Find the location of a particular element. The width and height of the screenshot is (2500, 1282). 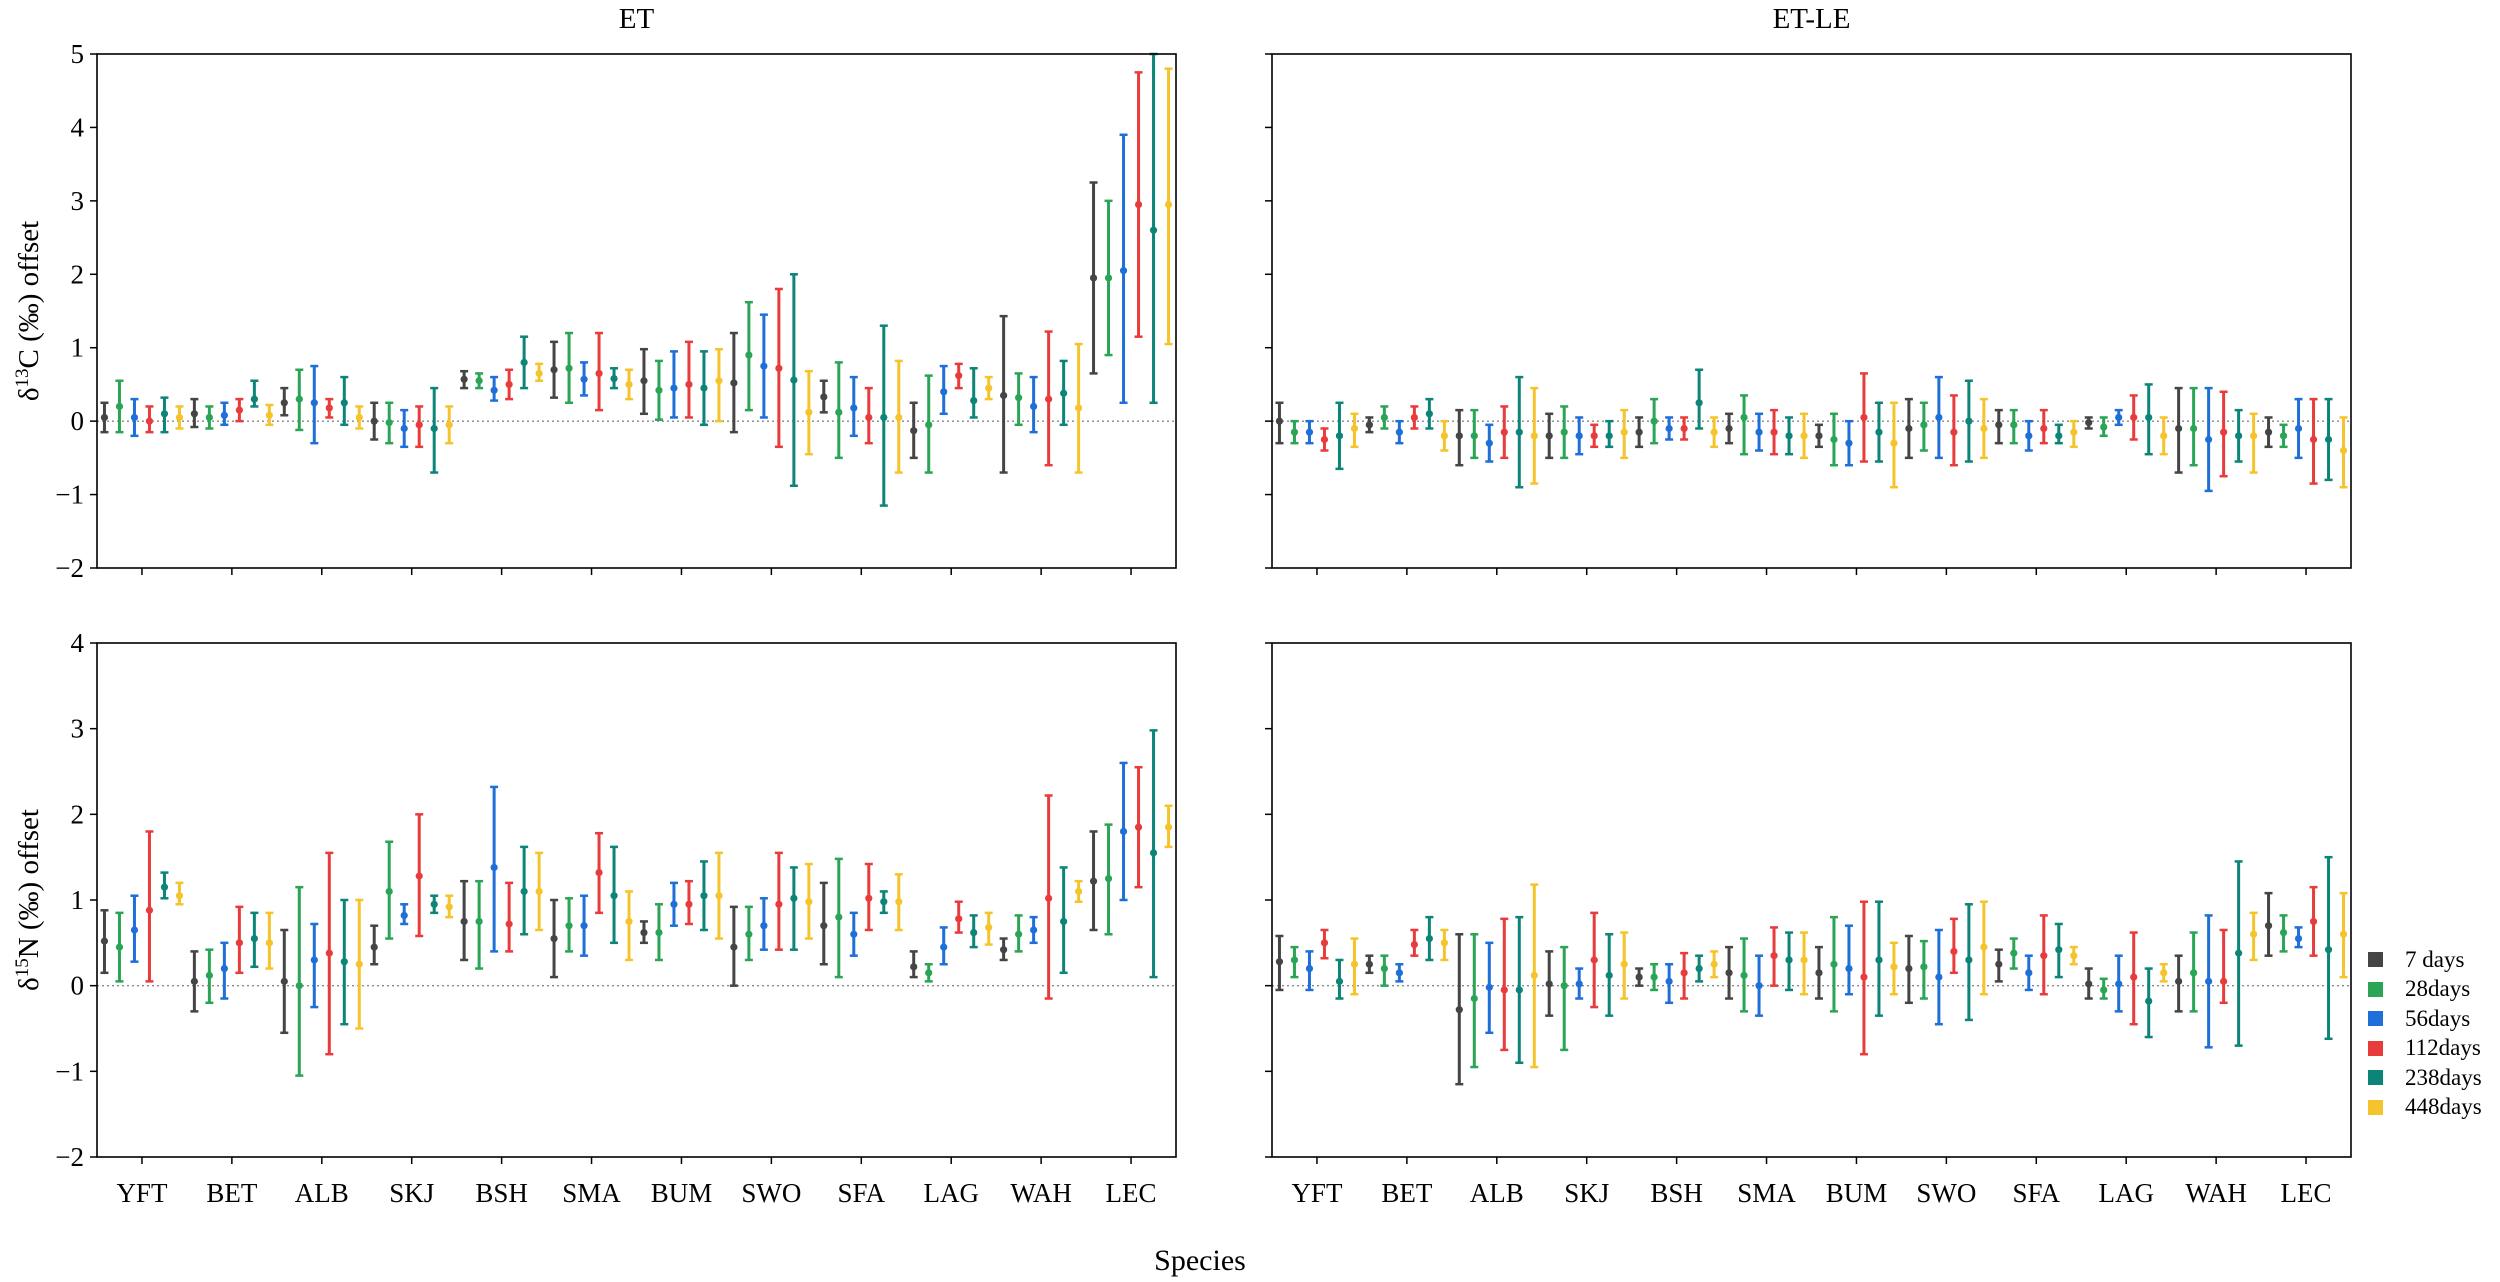

x-tick-label: SWO is located at coordinates (1946, 1193).